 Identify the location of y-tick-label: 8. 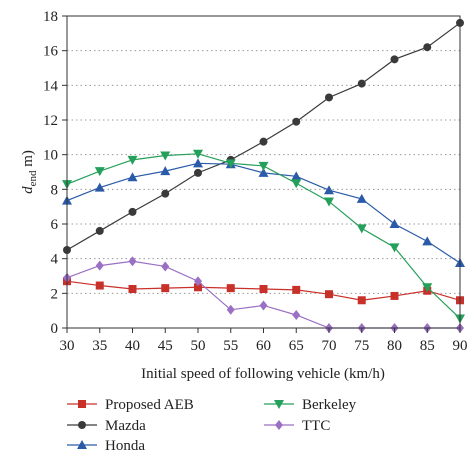
(55, 190).